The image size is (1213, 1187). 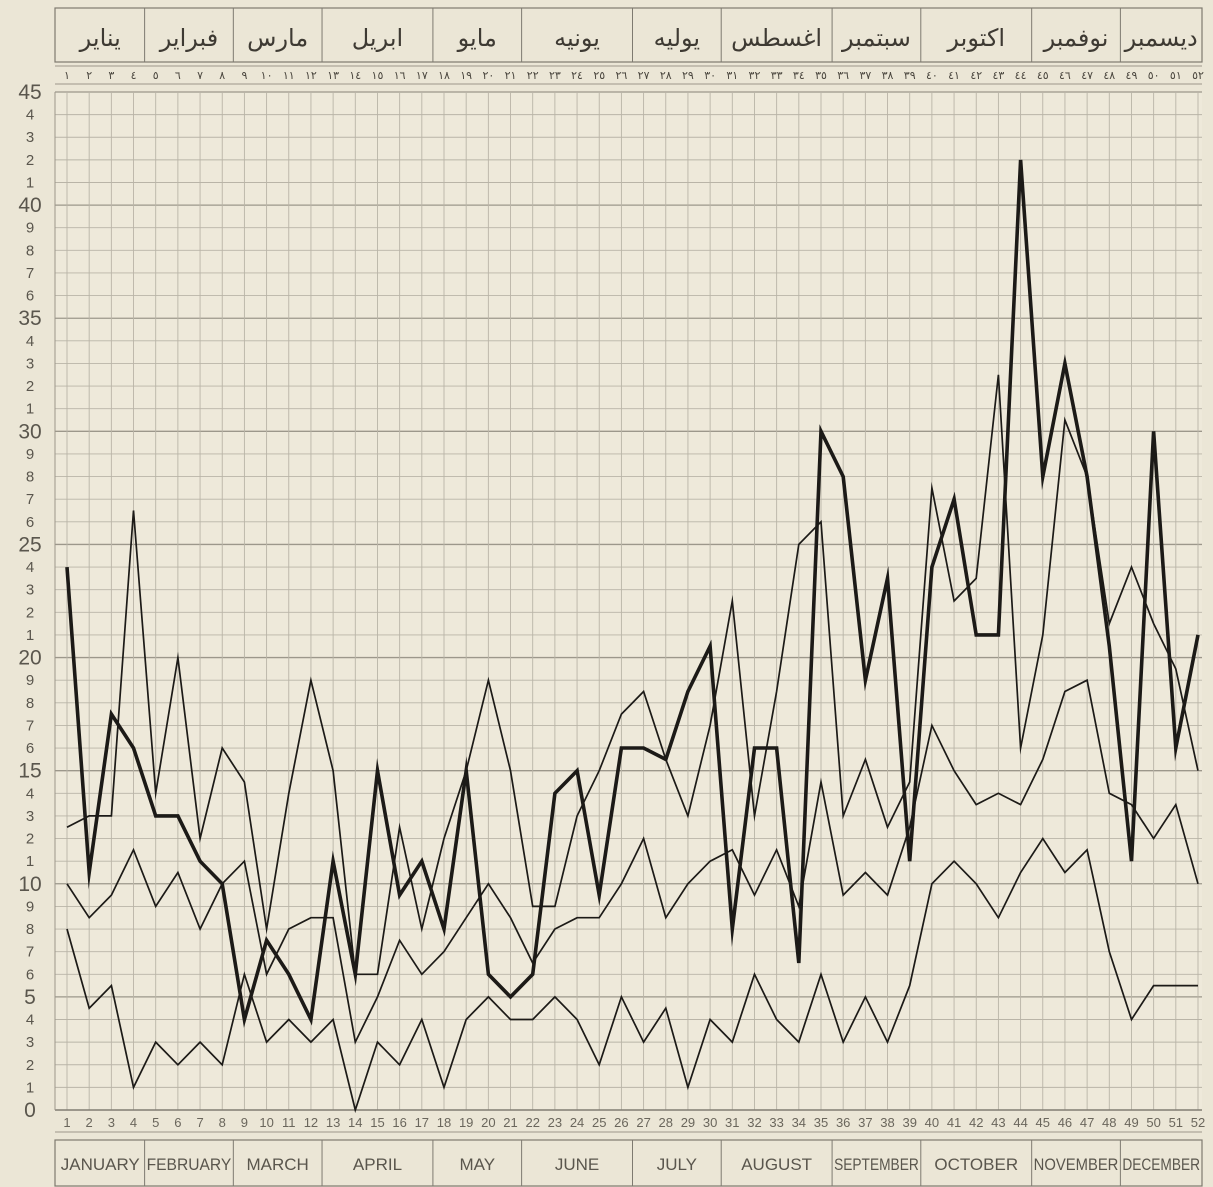 What do you see at coordinates (577, 38) in the screenshot?
I see `month-label-arabic: يونيه` at bounding box center [577, 38].